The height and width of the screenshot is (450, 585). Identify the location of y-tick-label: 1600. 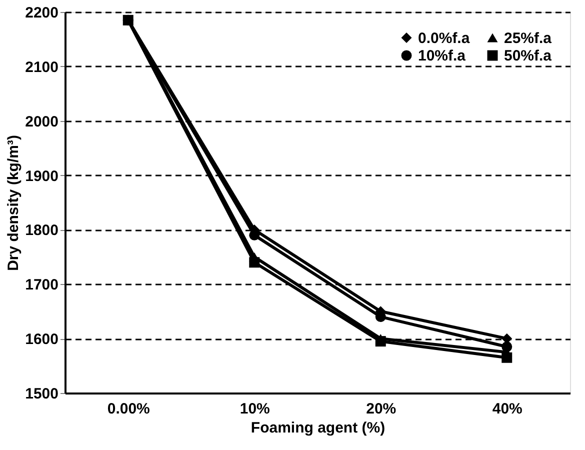
(41, 339).